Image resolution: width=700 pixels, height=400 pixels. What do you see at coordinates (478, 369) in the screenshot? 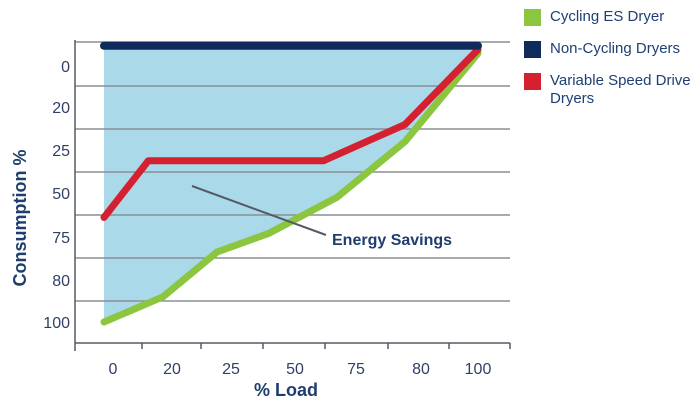
I see `x-tick-label-6: 100` at bounding box center [478, 369].